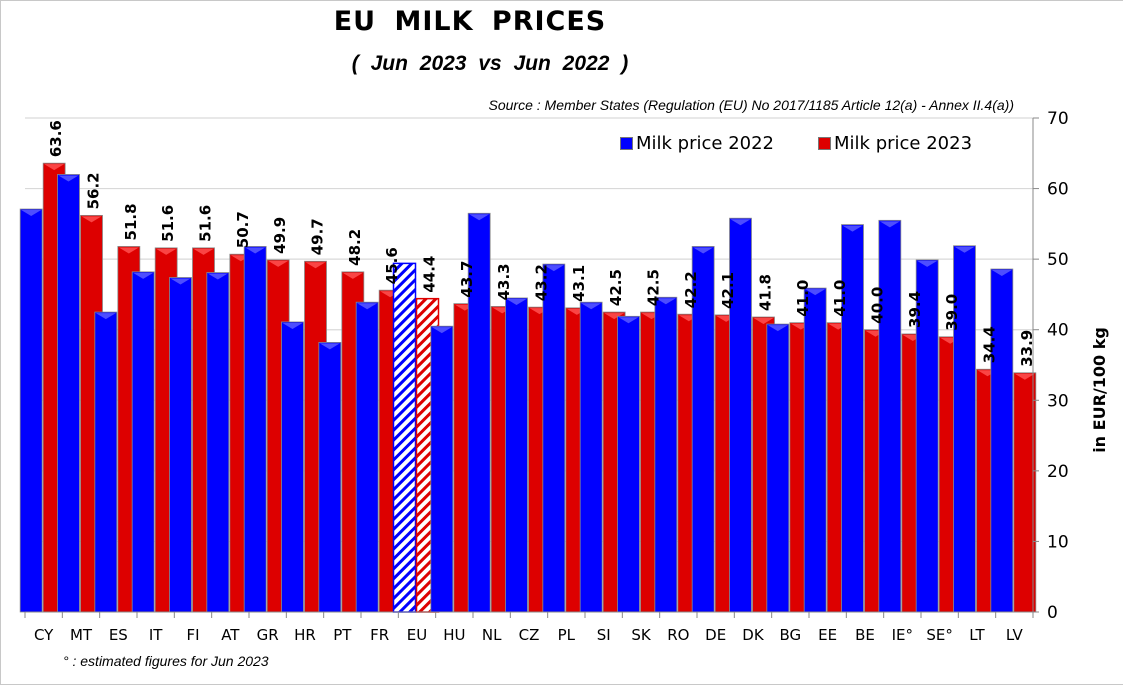 Image resolution: width=1124 pixels, height=685 pixels. What do you see at coordinates (678, 635) in the screenshot?
I see `x-tick-label: RO` at bounding box center [678, 635].